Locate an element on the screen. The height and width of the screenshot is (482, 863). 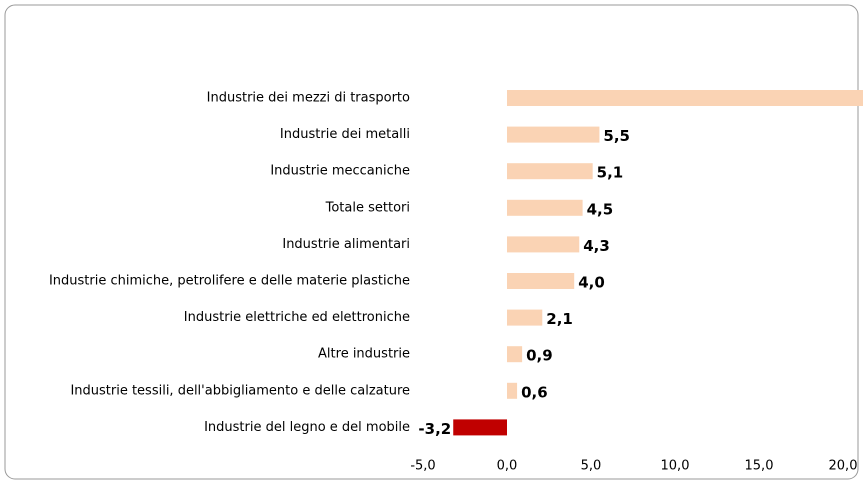
category-label: Totale settori is located at coordinates (367, 207).